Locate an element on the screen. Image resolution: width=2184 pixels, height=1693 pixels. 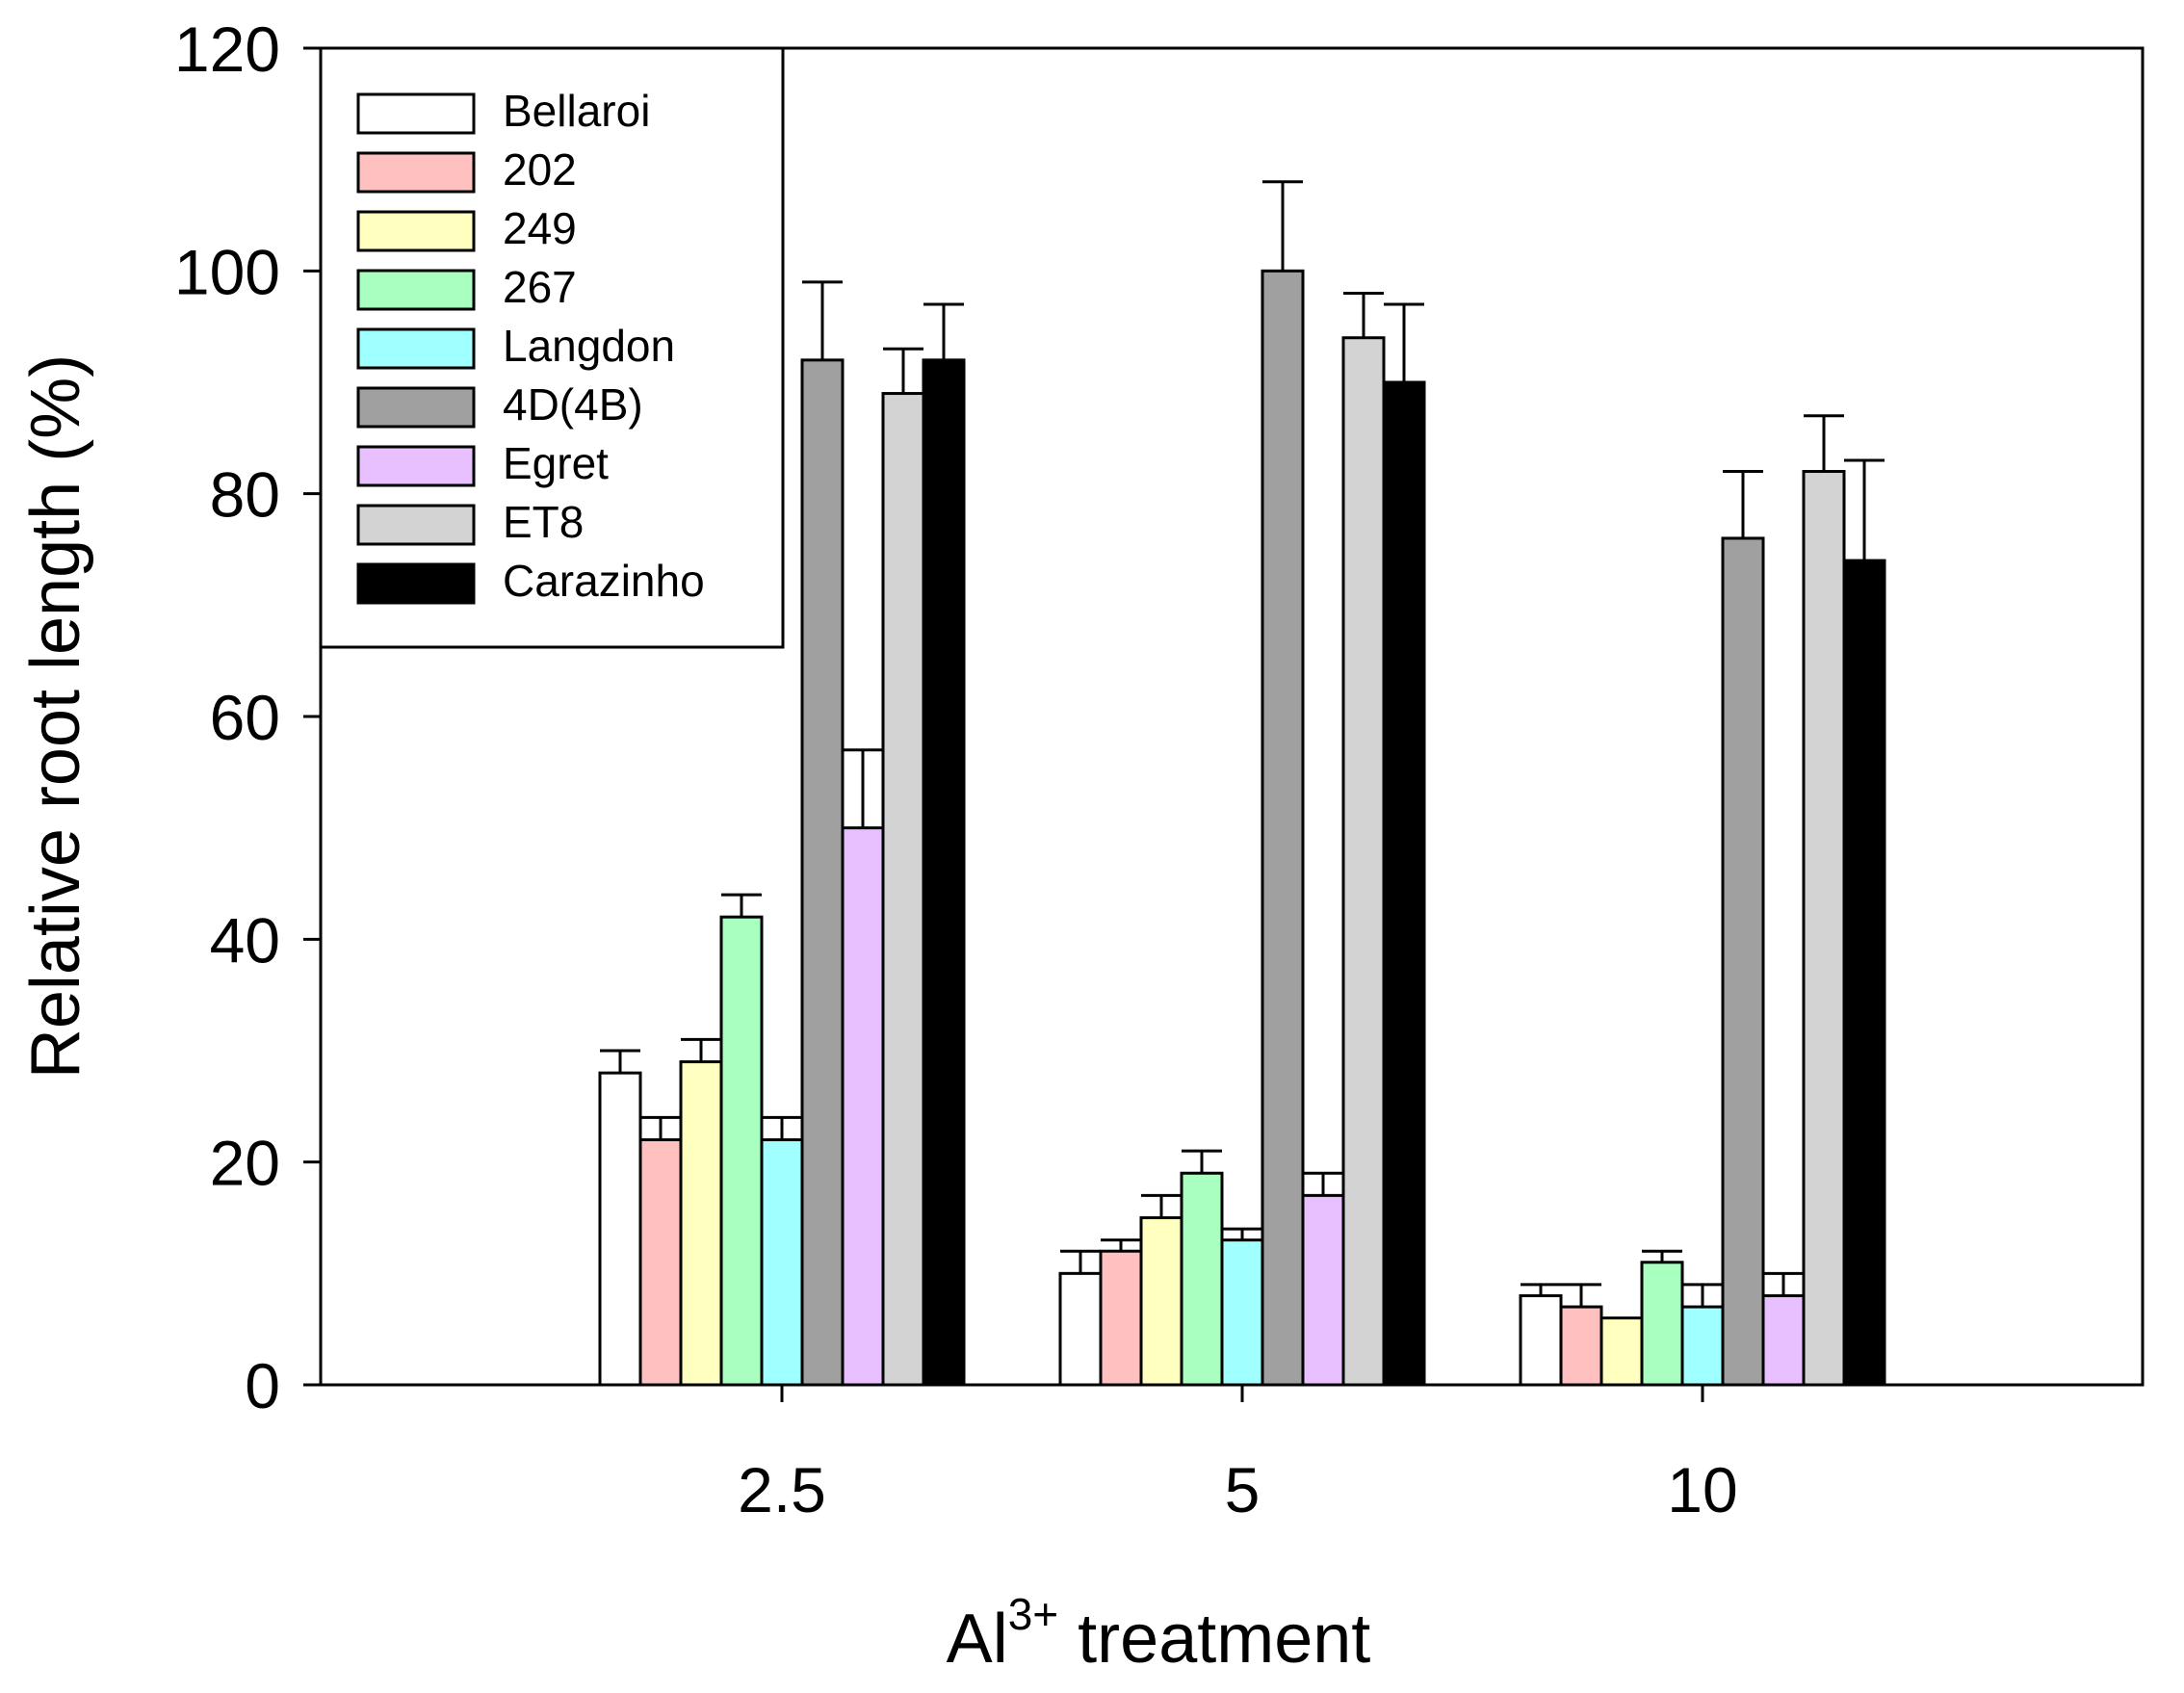
legend-label: 202 is located at coordinates (540, 170).